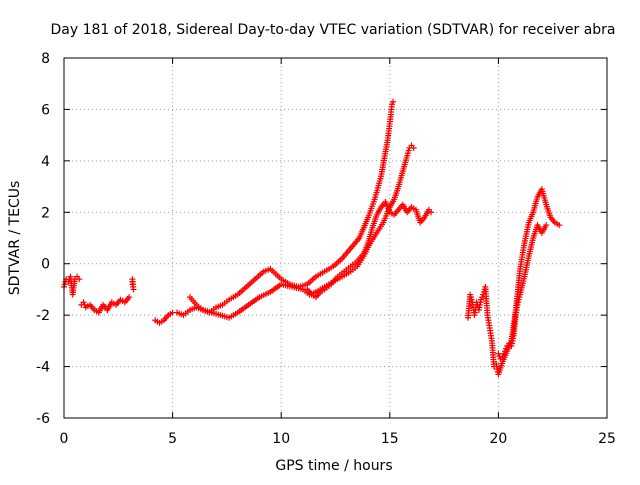 This screenshot has height=485, width=640. Describe the element at coordinates (64, 439) in the screenshot. I see `x-tick-label: 0` at that location.